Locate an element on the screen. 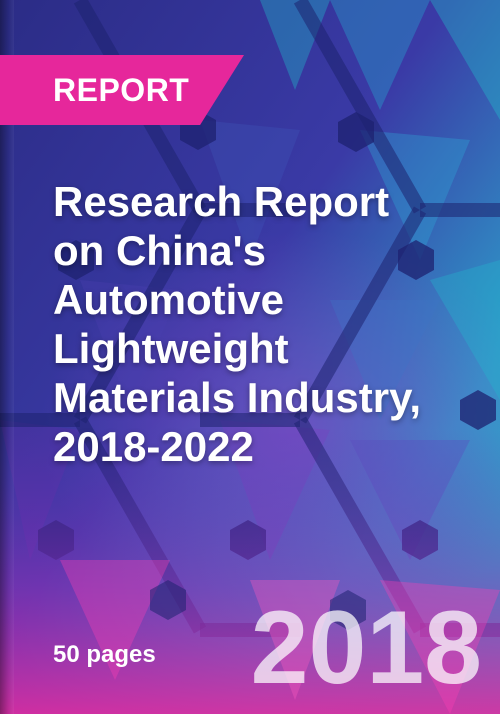 Image resolution: width=500 pixels, height=714 pixels. title-line: Lightweight is located at coordinates (171, 348).